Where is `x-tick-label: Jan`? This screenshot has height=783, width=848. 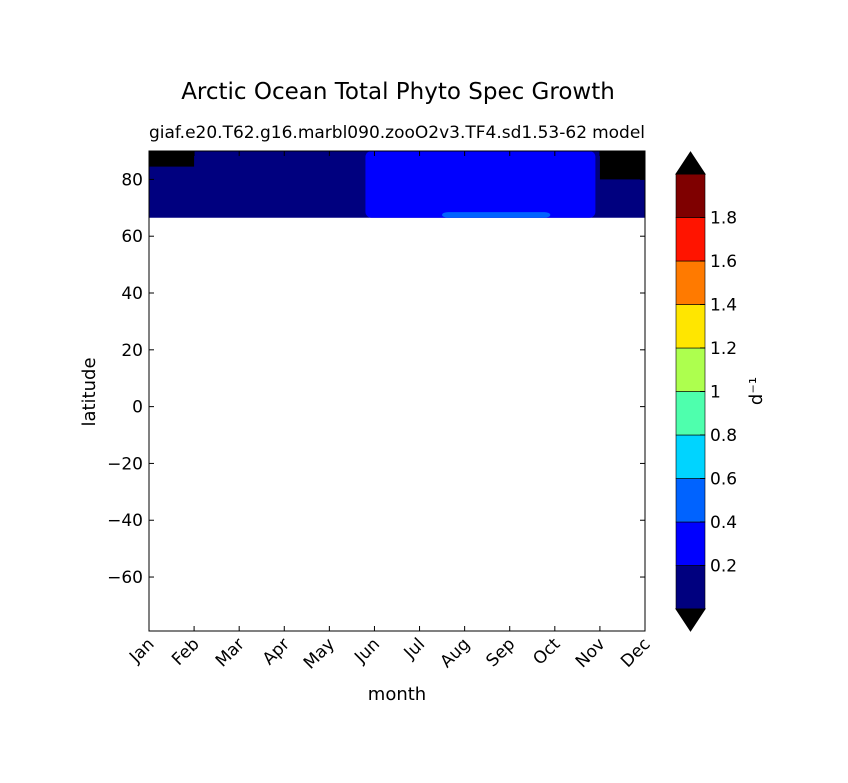 x-tick-label: Jan is located at coordinates (141, 650).